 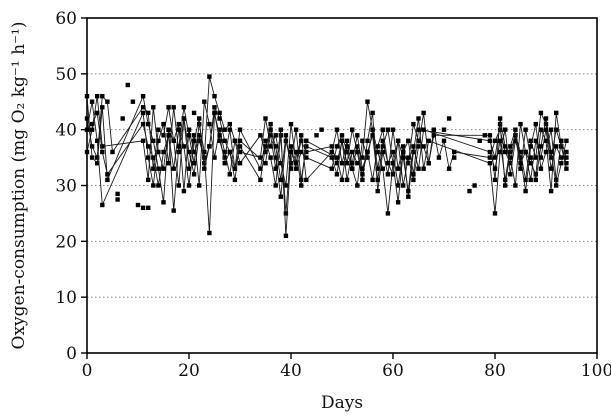 I want to click on y-tick-label: 10, so click(x=66, y=298).